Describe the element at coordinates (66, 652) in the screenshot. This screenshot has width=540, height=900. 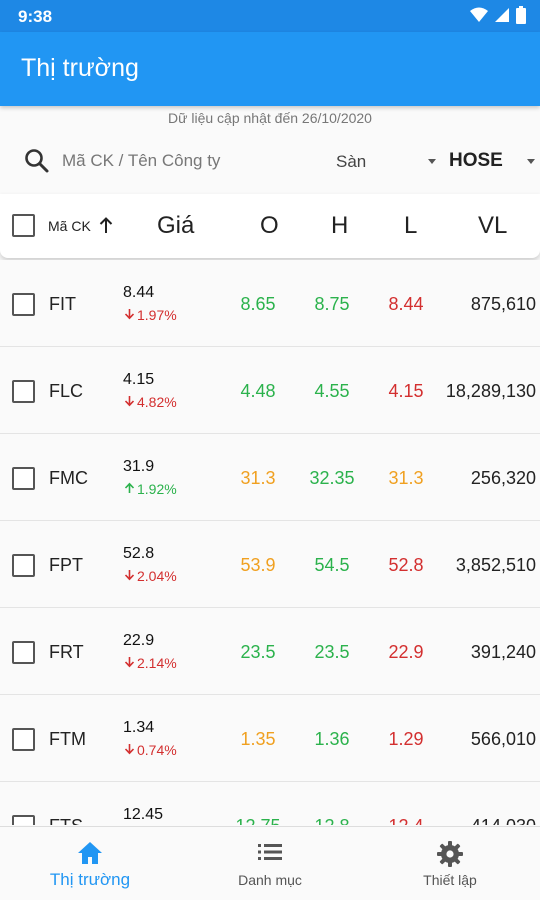
I see `stock-code: FRT` at that location.